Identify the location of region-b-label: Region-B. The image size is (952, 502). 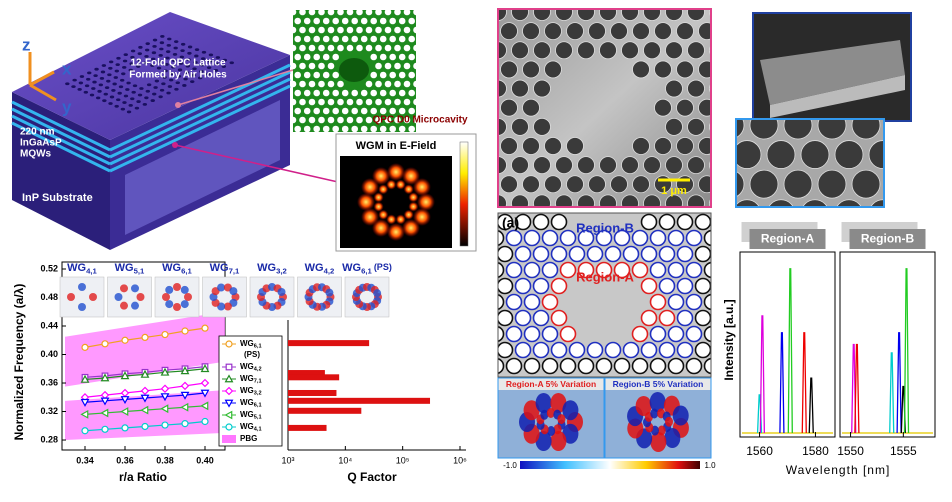
(605, 227).